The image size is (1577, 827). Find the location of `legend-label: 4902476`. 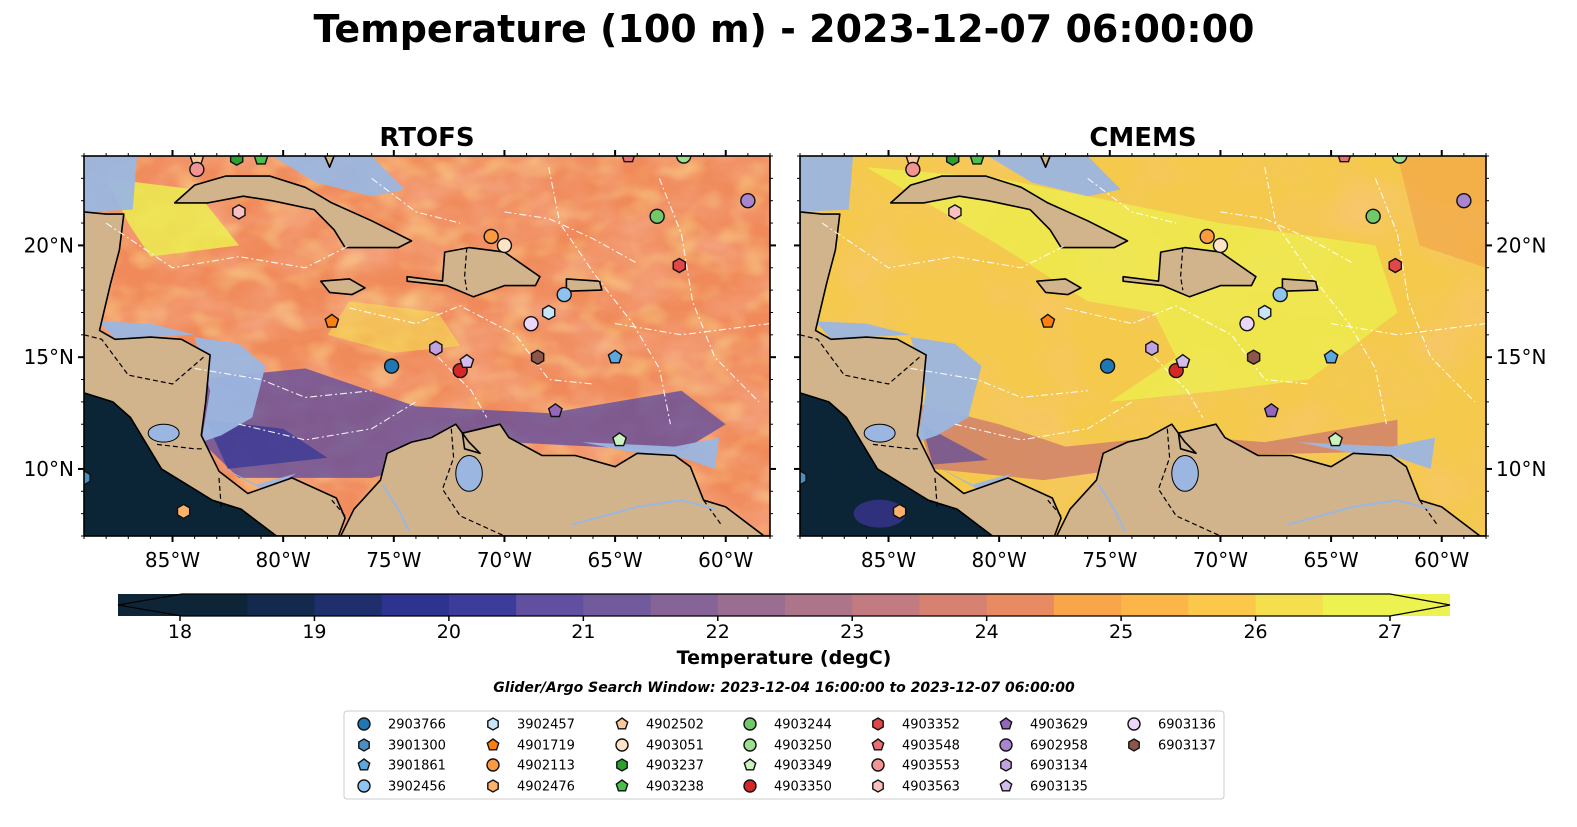

legend-label: 4902476 is located at coordinates (546, 787).